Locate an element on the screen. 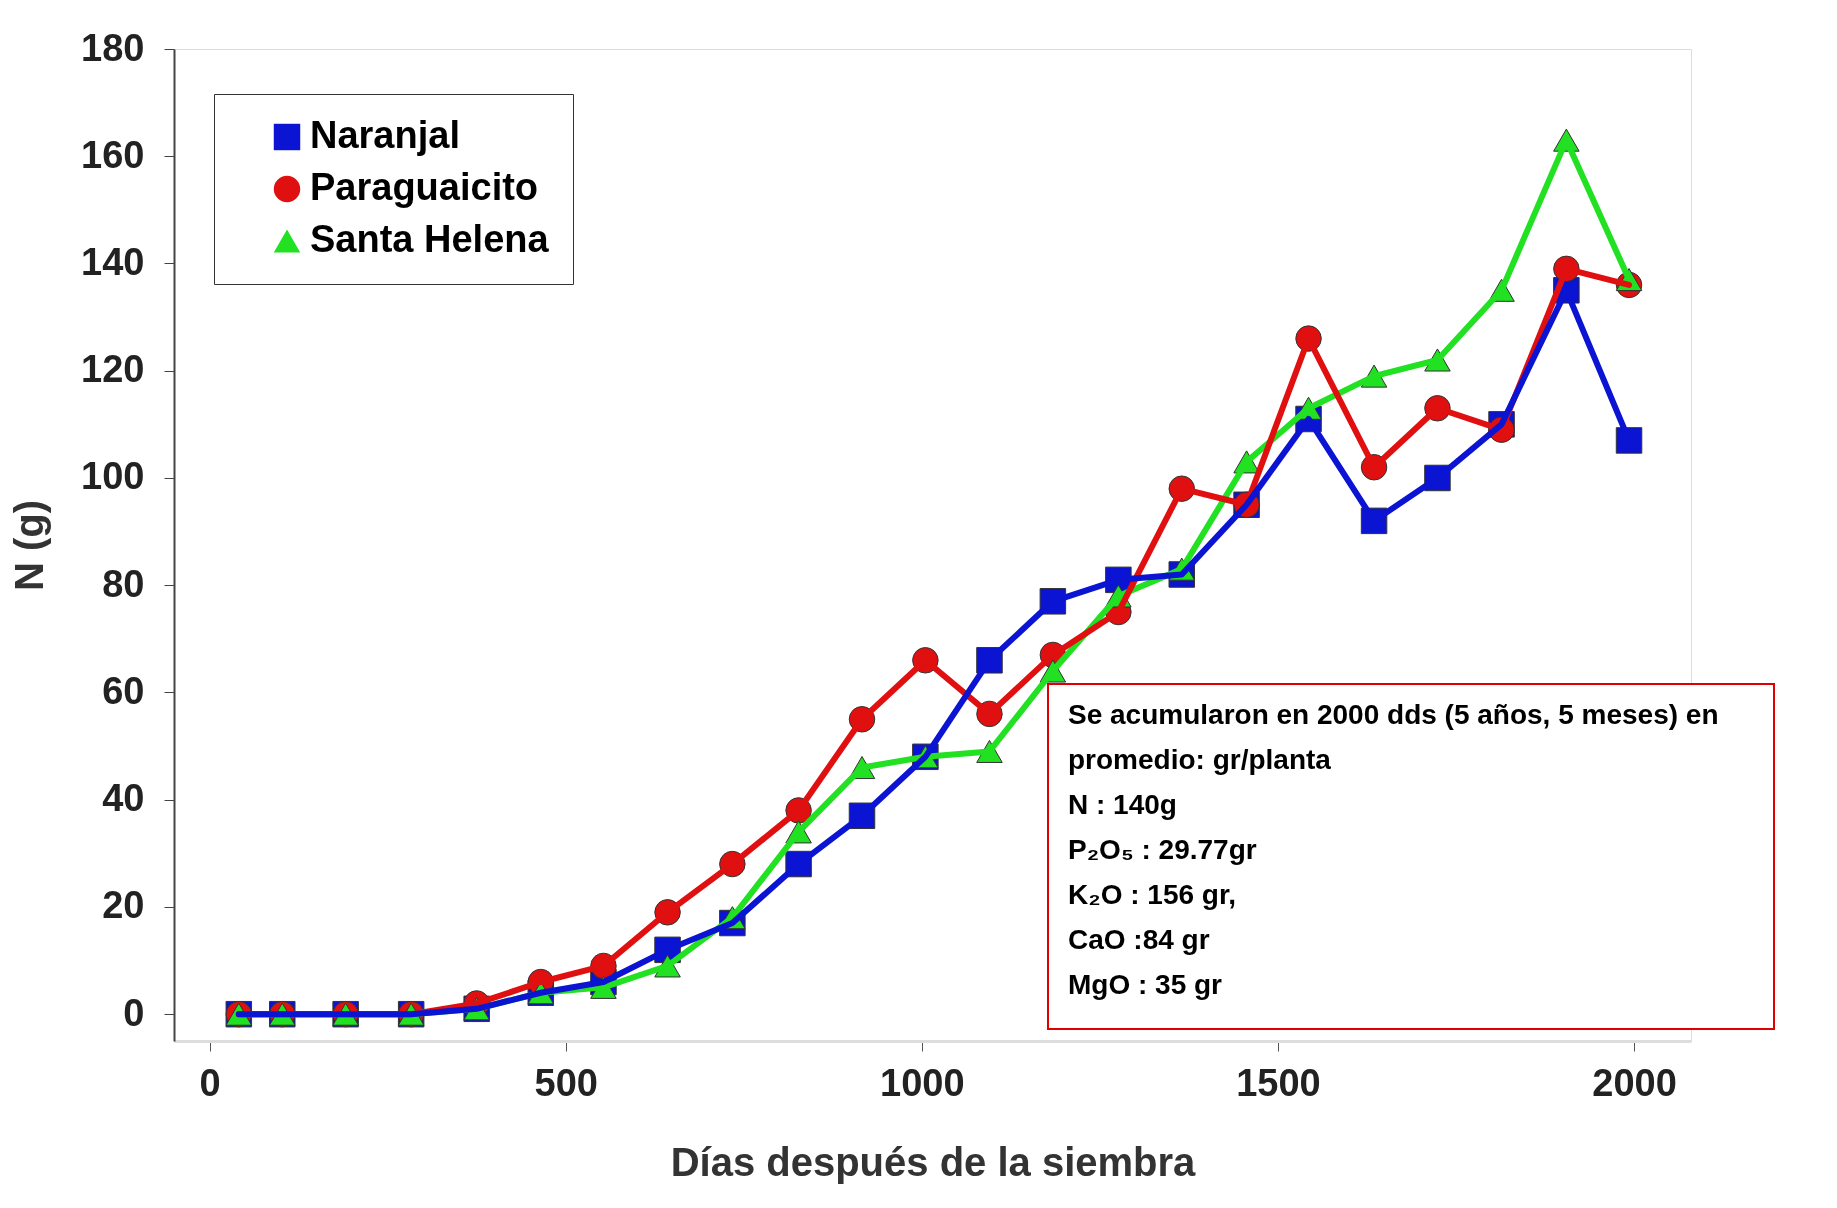 The image size is (1837, 1208). annotation: MgO : 35 gr is located at coordinates (1145, 984).